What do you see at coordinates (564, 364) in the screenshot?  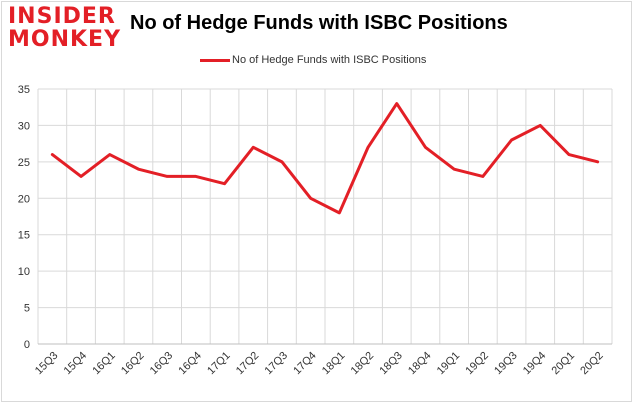 I see `x-tick-label: 20Q1` at bounding box center [564, 364].